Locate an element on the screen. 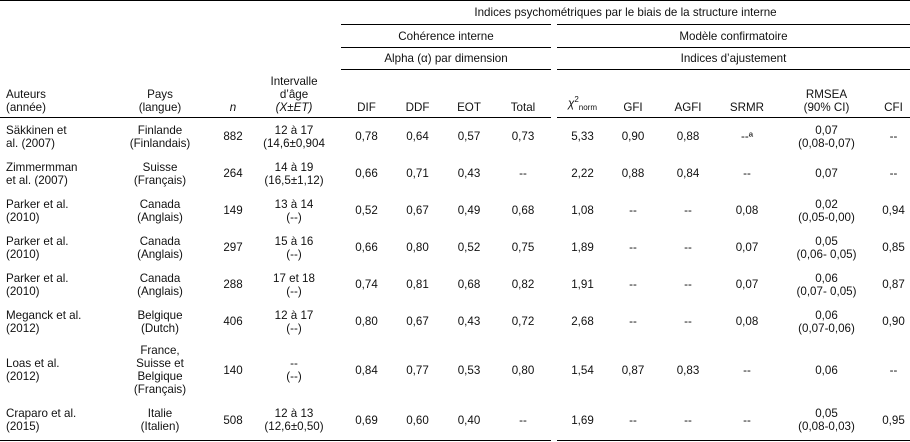  cell-ddf: 0,60 is located at coordinates (417, 420).